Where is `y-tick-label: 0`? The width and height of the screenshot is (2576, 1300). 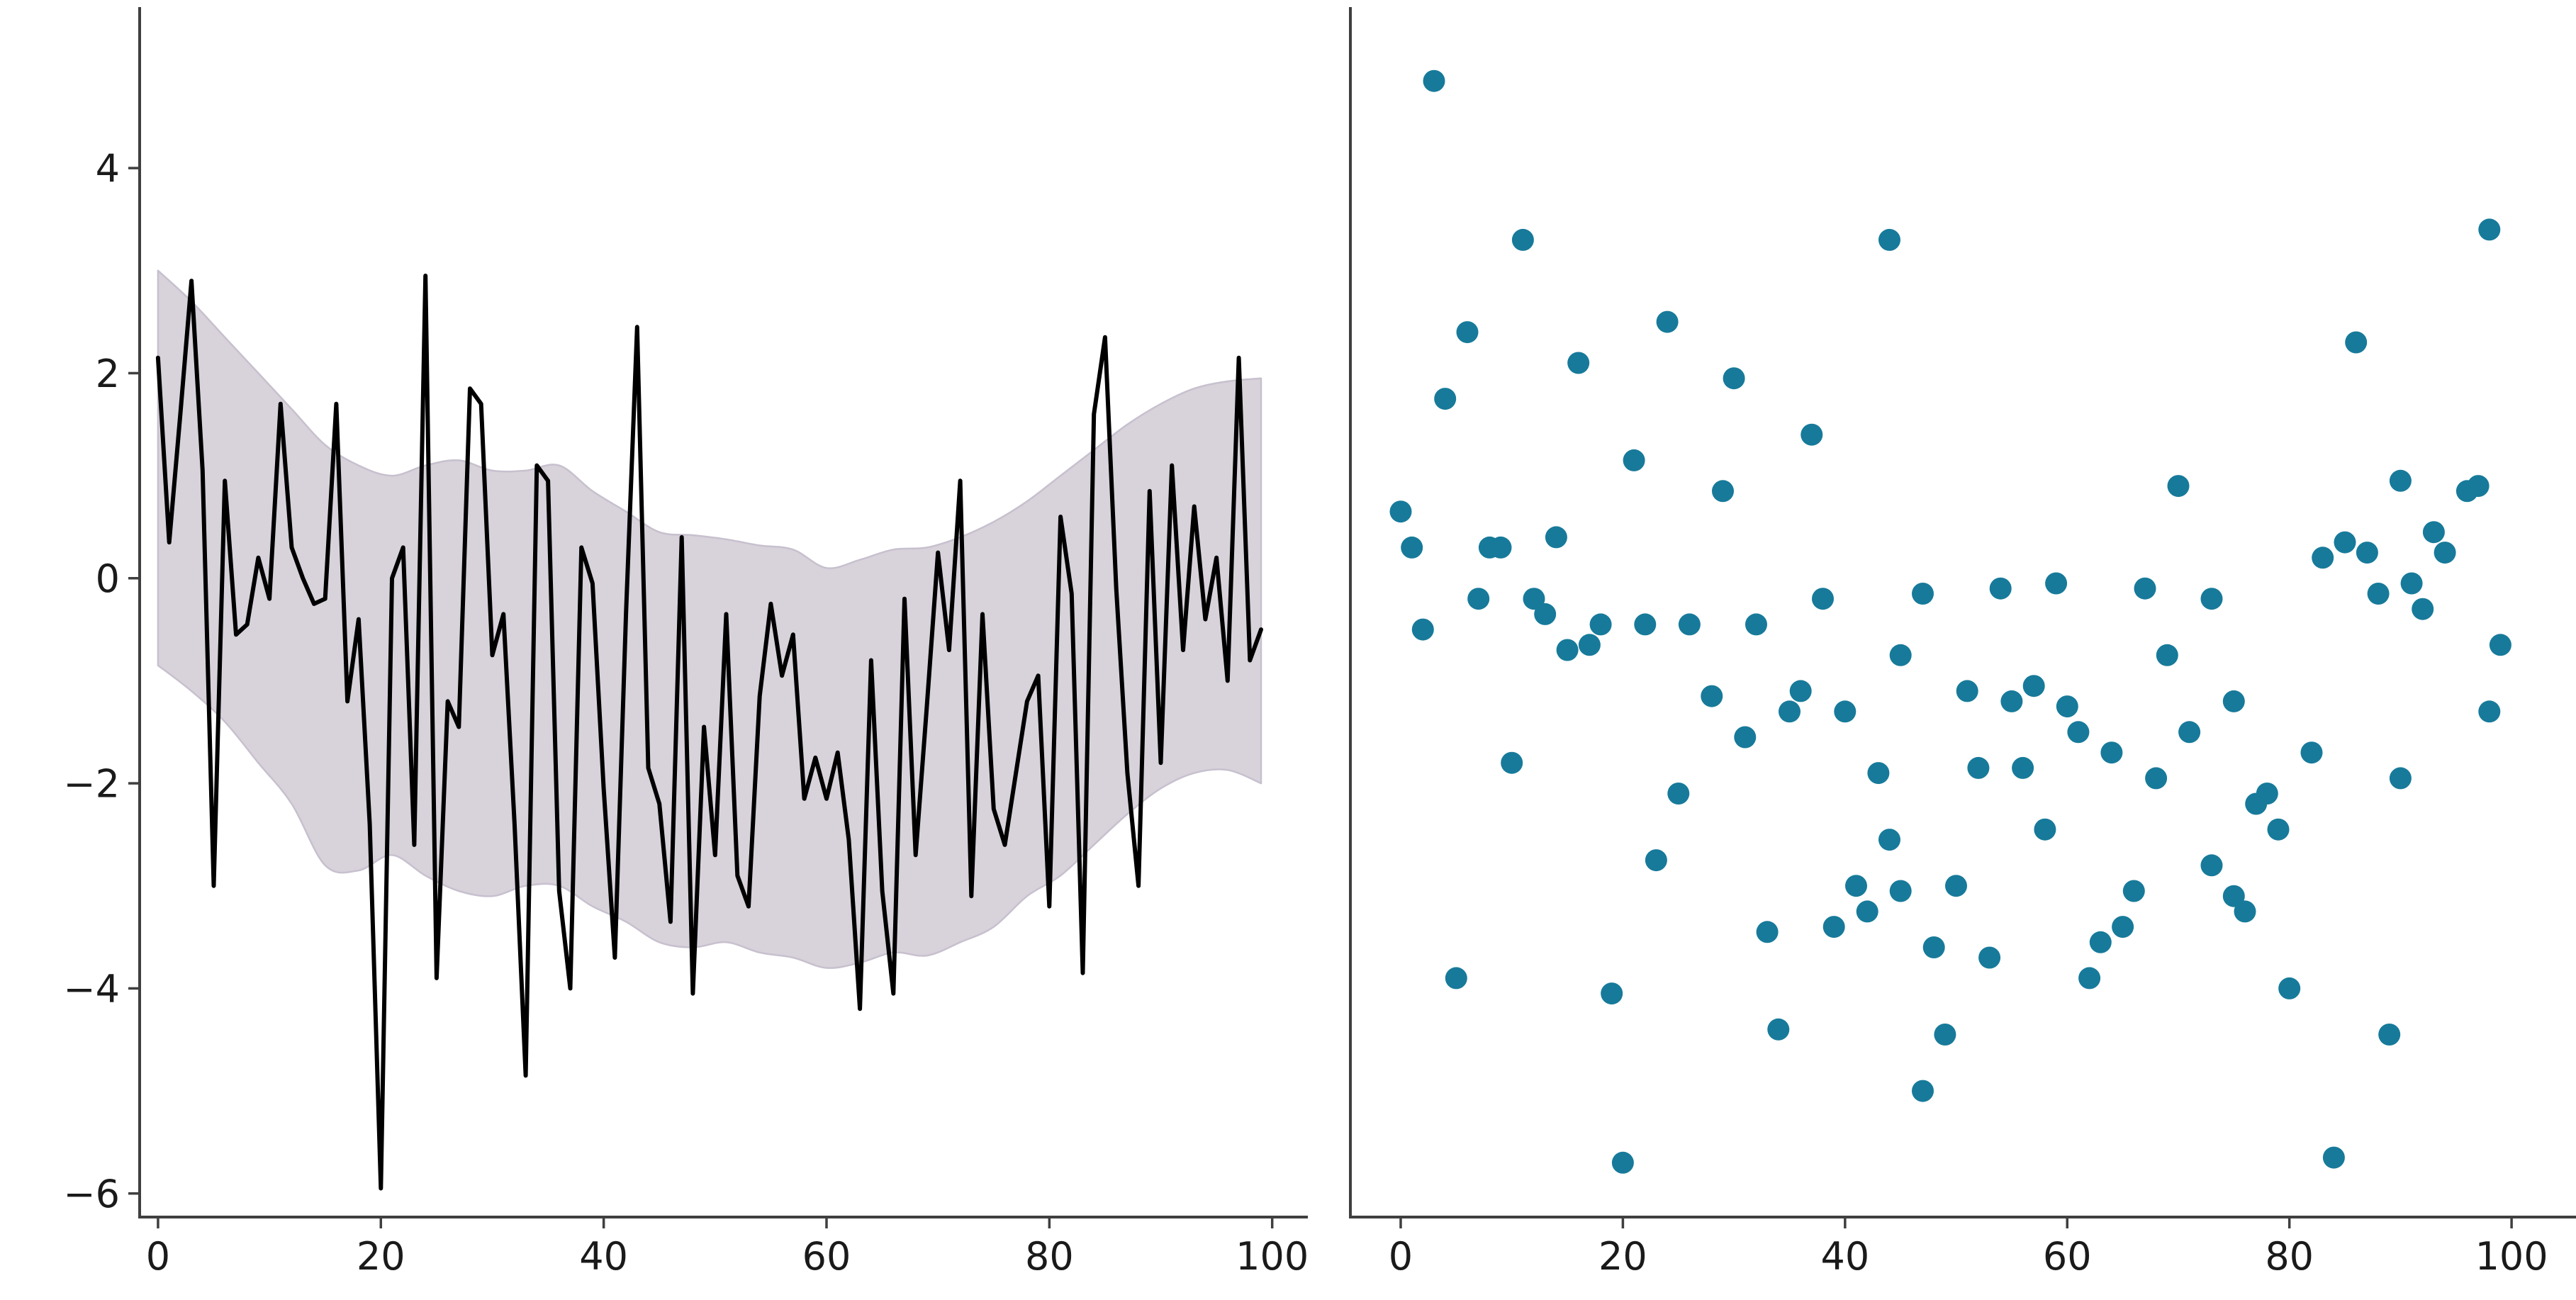 y-tick-label: 0 is located at coordinates (108, 578).